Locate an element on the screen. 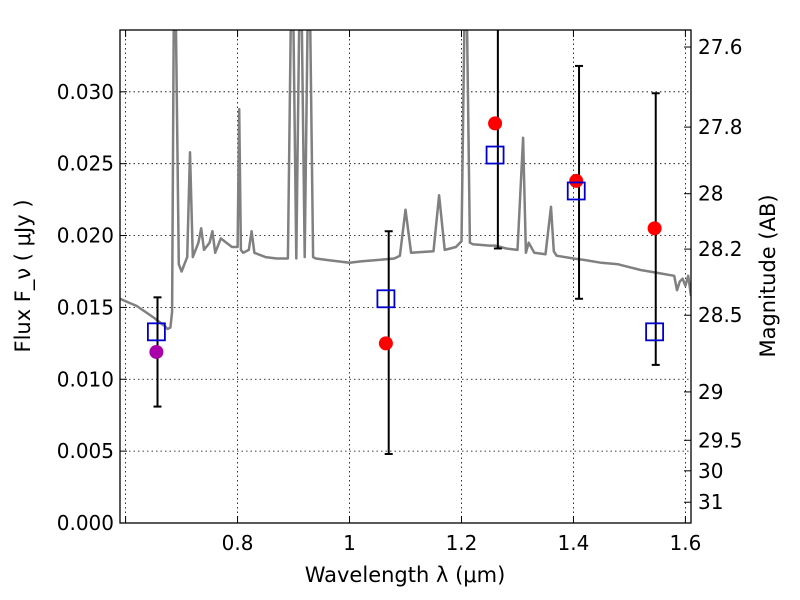  x-axis-label: Wavelength λ (μm) is located at coordinates (405, 575).